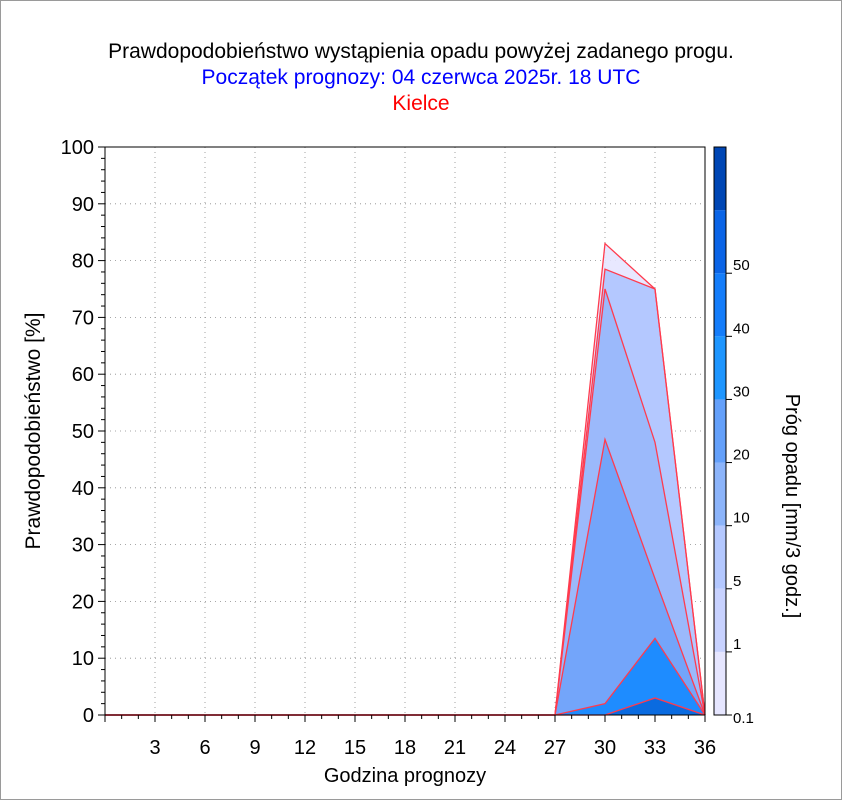 The width and height of the screenshot is (842, 800). I want to click on colorbar-label: 10, so click(741, 518).